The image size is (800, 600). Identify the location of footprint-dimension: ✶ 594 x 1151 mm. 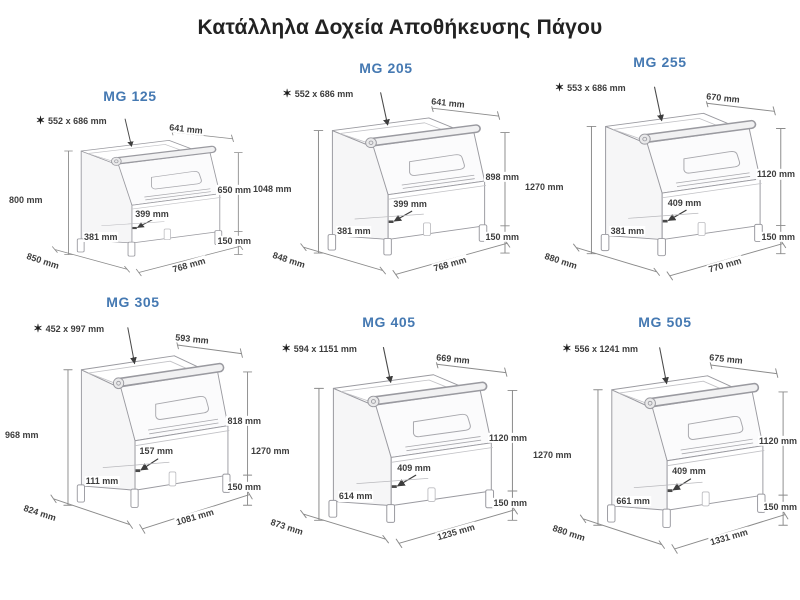
(319, 349).